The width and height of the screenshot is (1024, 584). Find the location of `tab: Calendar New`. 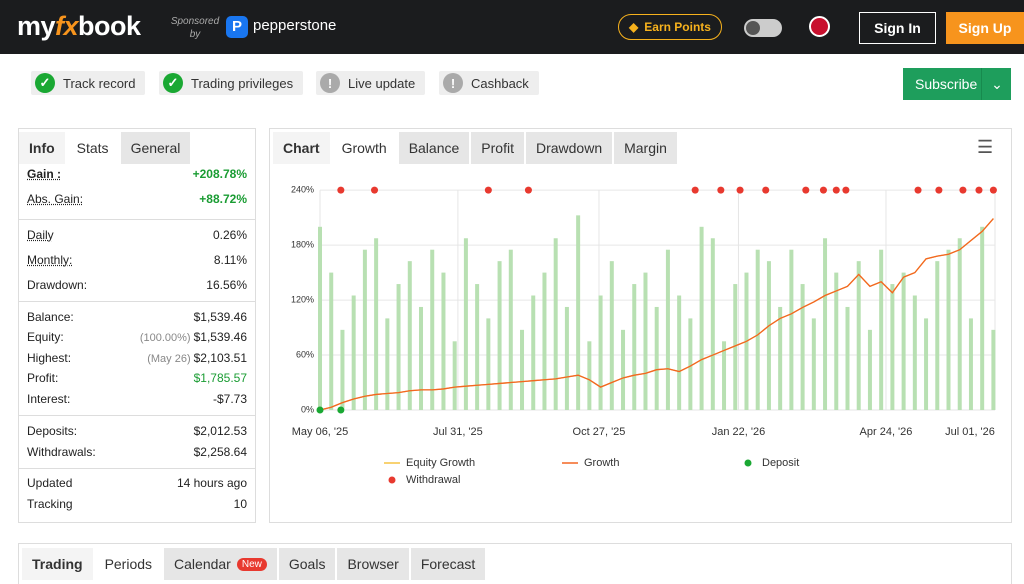

tab: Calendar New is located at coordinates (220, 564).